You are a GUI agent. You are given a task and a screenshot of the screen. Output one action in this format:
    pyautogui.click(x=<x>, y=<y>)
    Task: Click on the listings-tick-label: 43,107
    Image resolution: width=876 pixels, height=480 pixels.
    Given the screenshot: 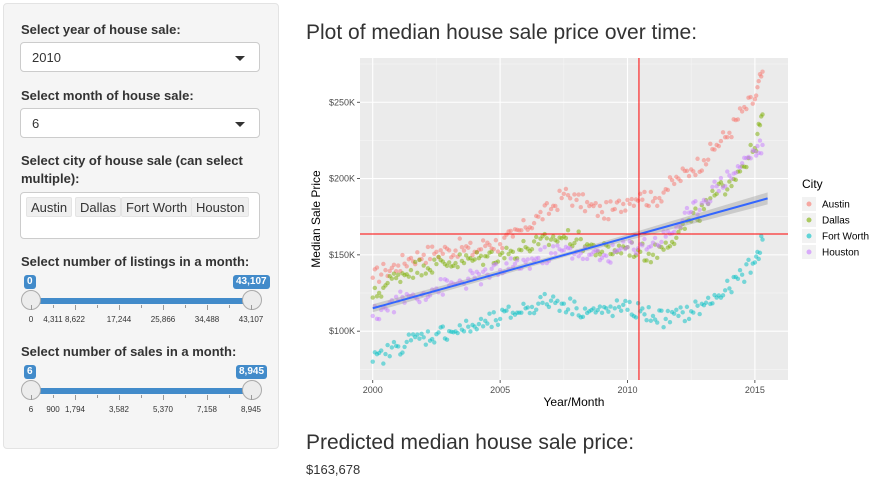 What is the action you would take?
    pyautogui.click(x=251, y=319)
    